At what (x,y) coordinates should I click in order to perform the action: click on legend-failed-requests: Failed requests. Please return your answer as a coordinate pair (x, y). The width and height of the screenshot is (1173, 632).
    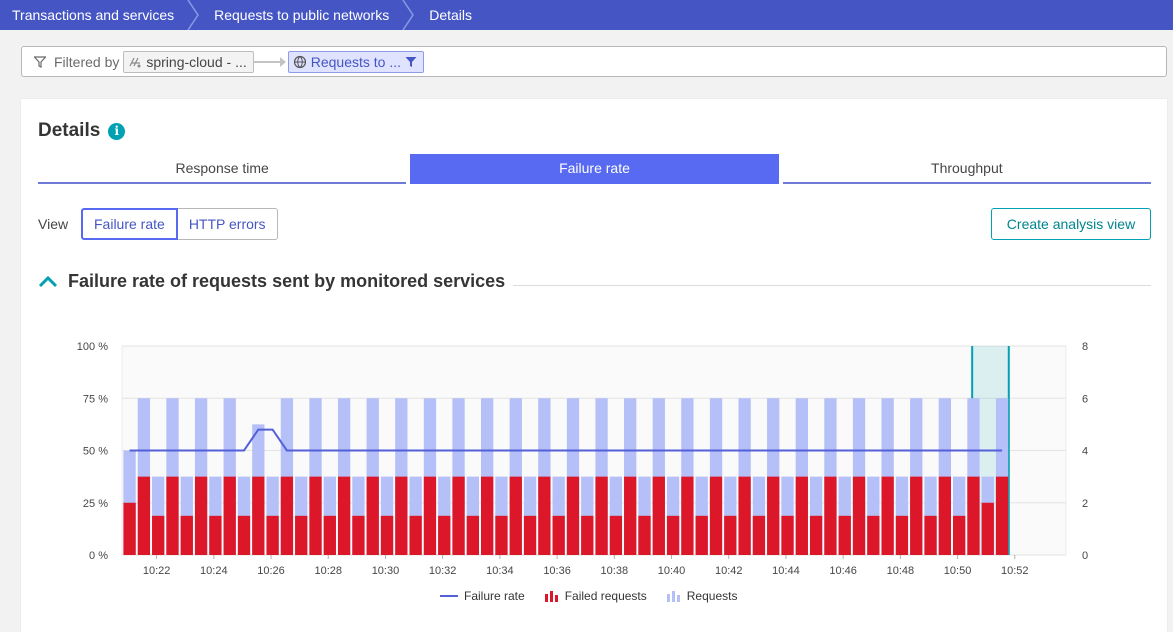
    Looking at the image, I should click on (595, 596).